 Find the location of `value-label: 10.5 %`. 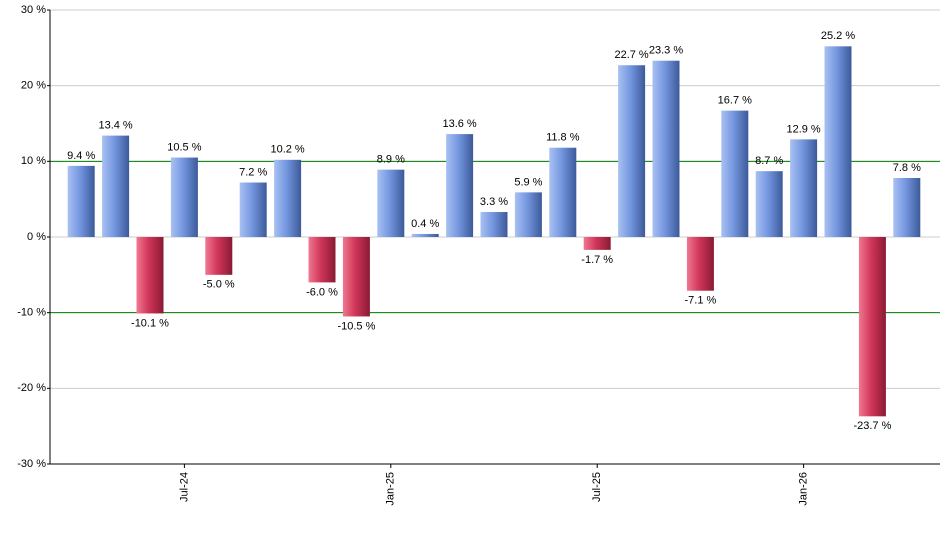

value-label: 10.5 % is located at coordinates (184, 147).